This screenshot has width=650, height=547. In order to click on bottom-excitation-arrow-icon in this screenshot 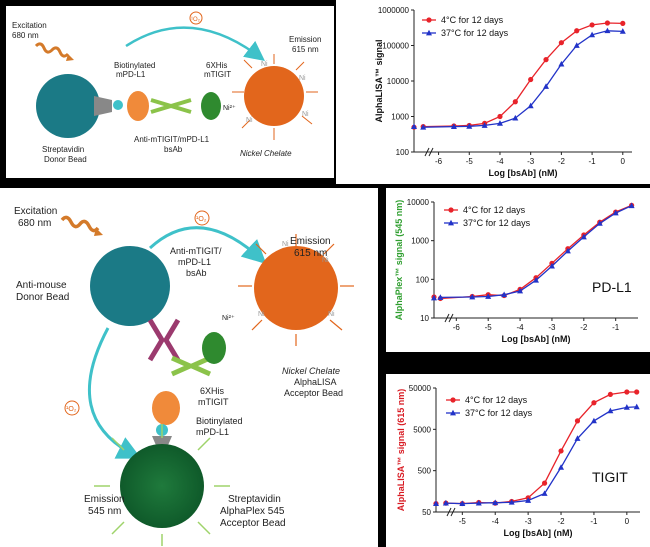, I will do `click(98, 232)`.